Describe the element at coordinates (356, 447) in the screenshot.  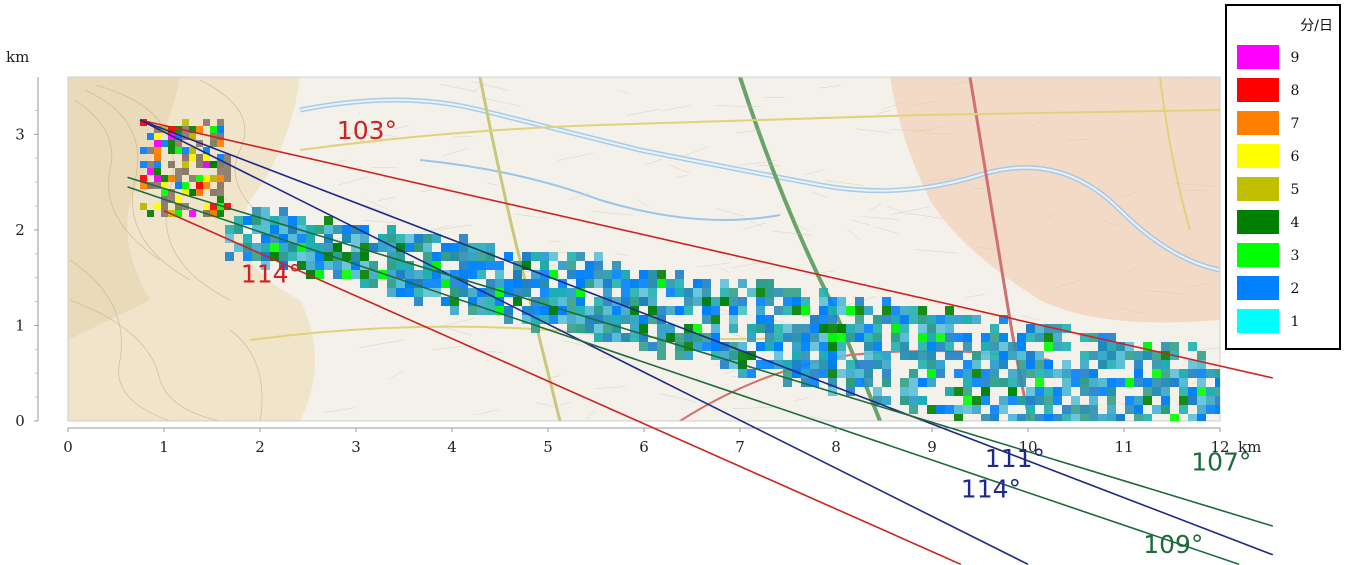
I see `x-tick-label: 3` at that location.